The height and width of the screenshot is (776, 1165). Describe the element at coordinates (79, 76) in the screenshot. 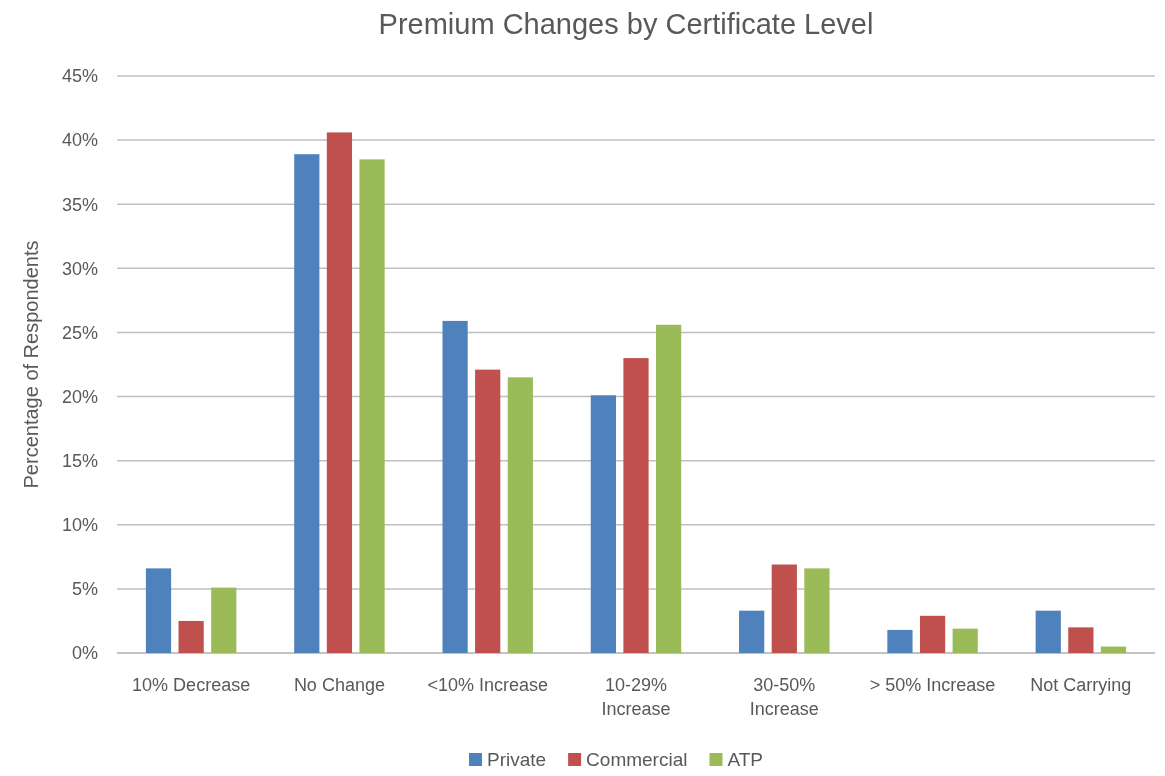

I see `y-tick-label: 45%` at that location.